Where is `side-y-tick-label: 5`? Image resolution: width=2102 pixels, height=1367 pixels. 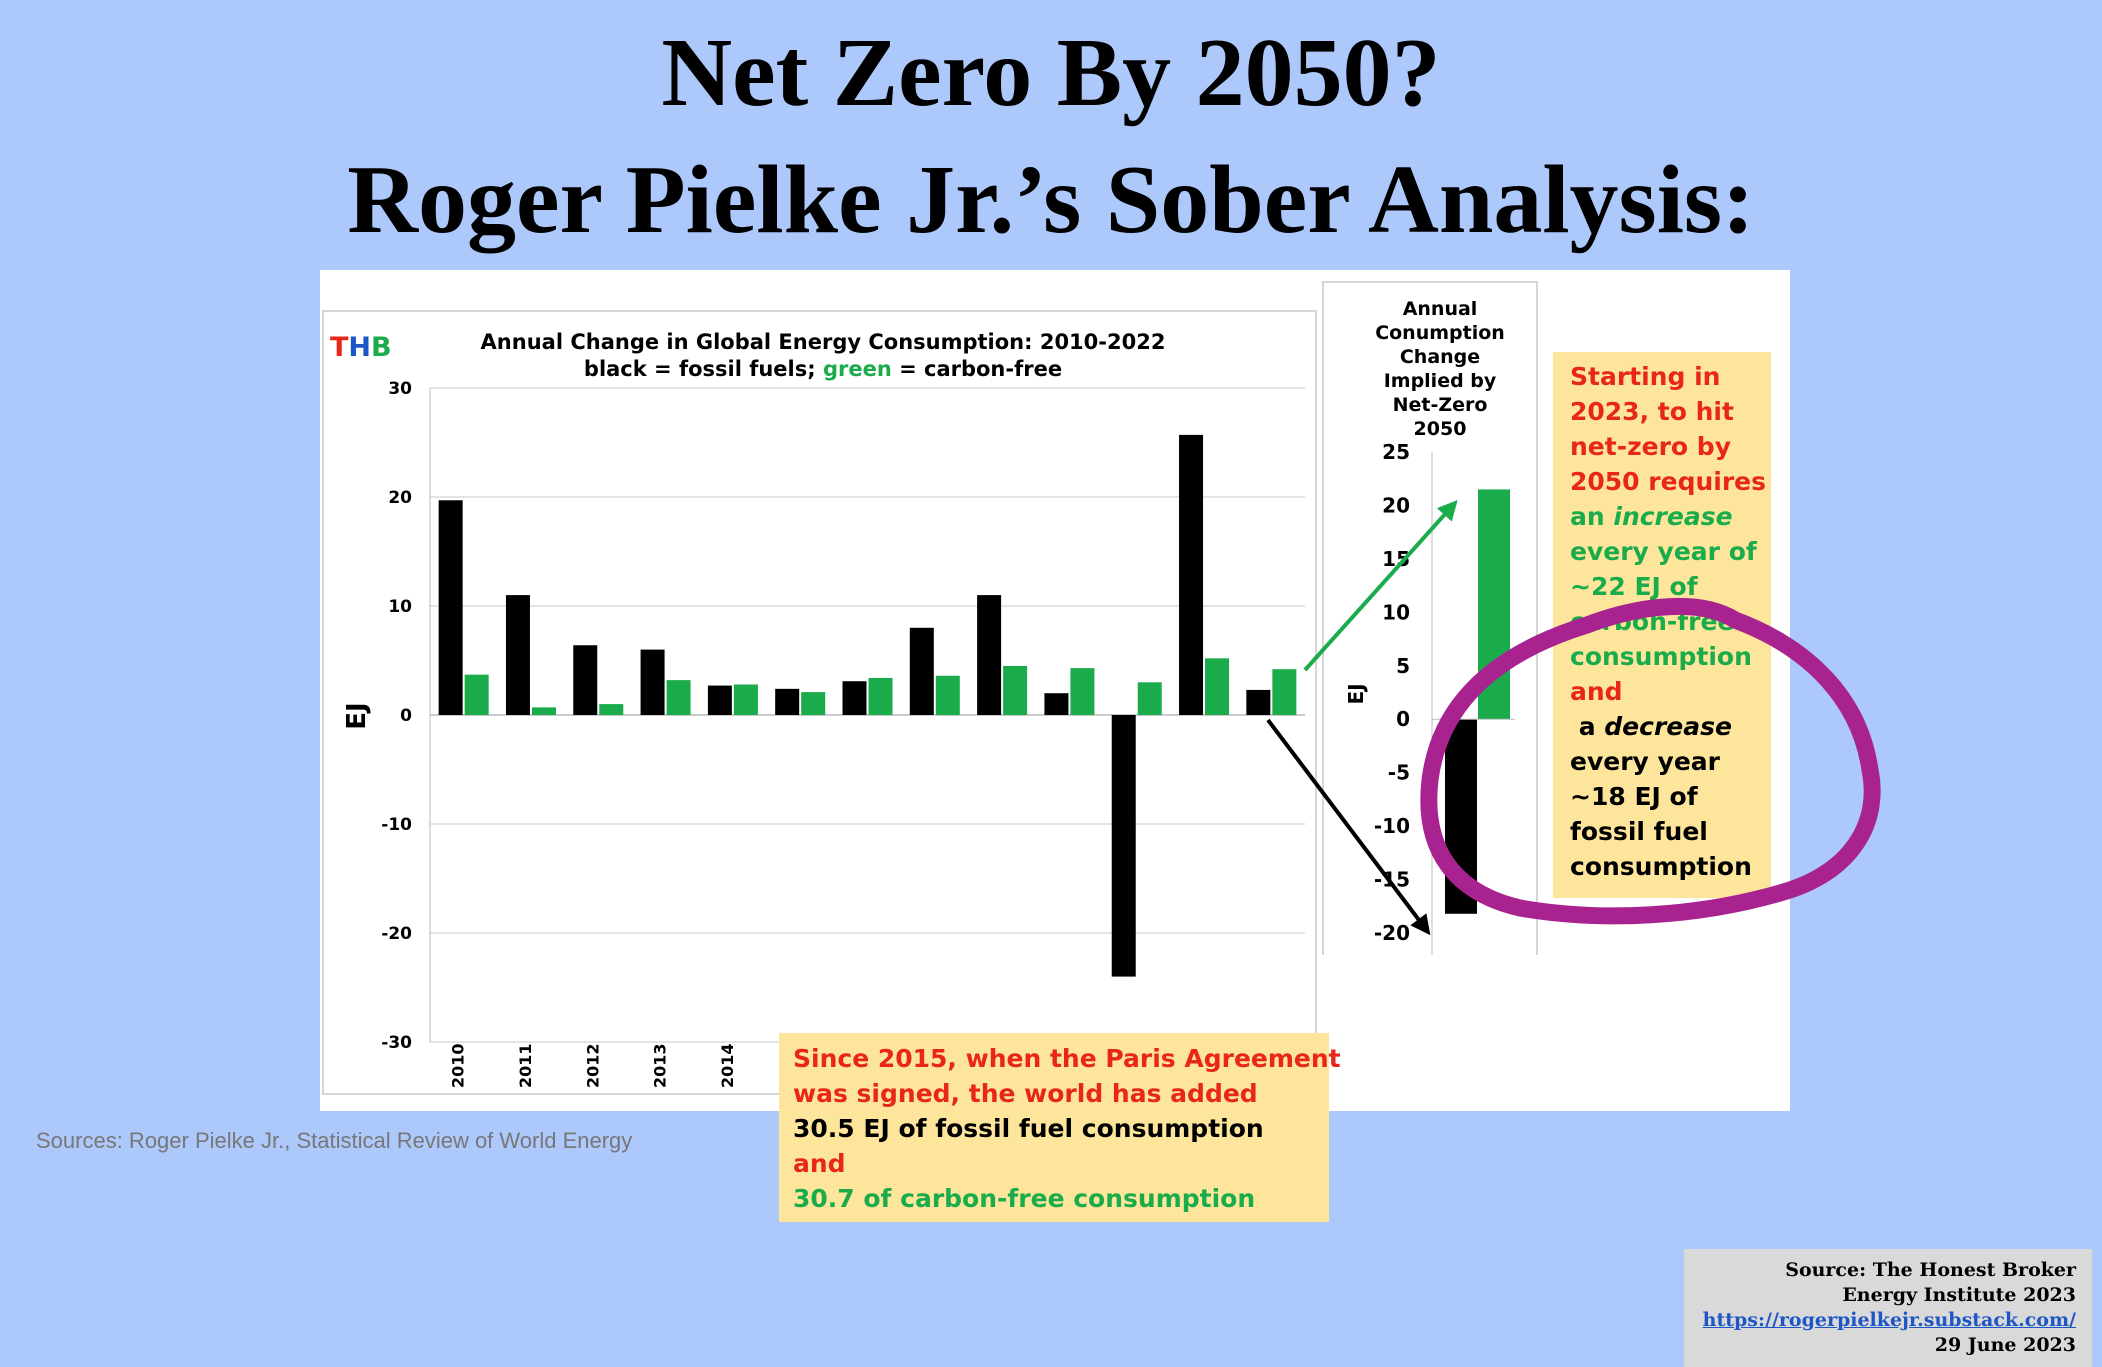 side-y-tick-label: 5 is located at coordinates (1403, 666).